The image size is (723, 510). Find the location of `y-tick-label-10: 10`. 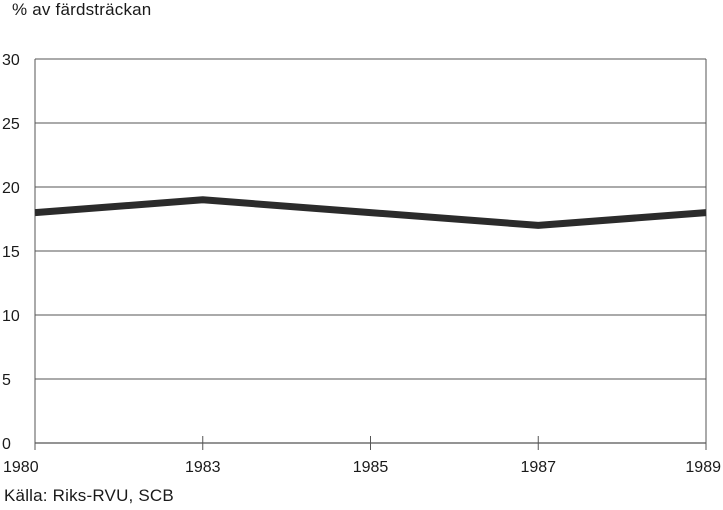

y-tick-label-10: 10 is located at coordinates (11, 316).